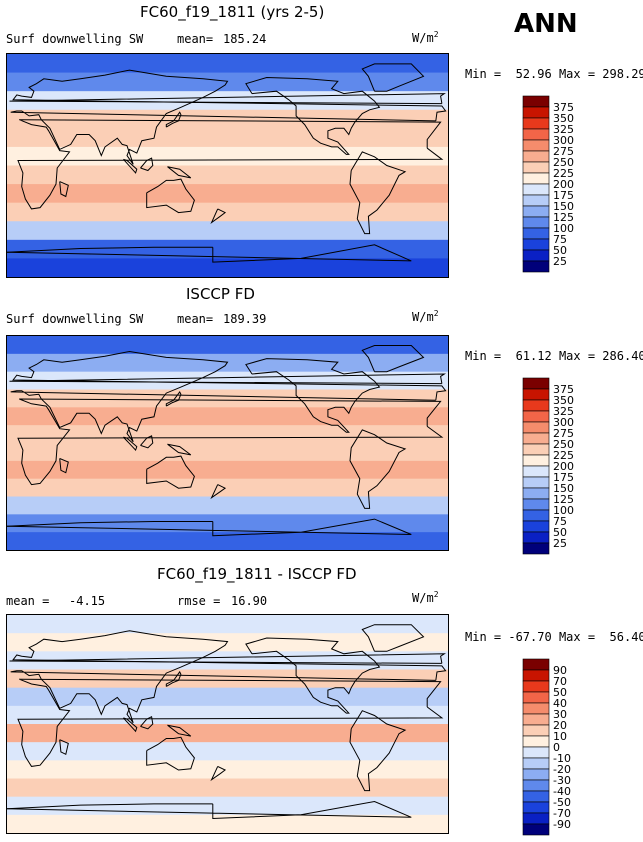 This screenshot has height=842, width=643. What do you see at coordinates (562, 824) in the screenshot?
I see `colorbar-tick-label: -90` at bounding box center [562, 824].